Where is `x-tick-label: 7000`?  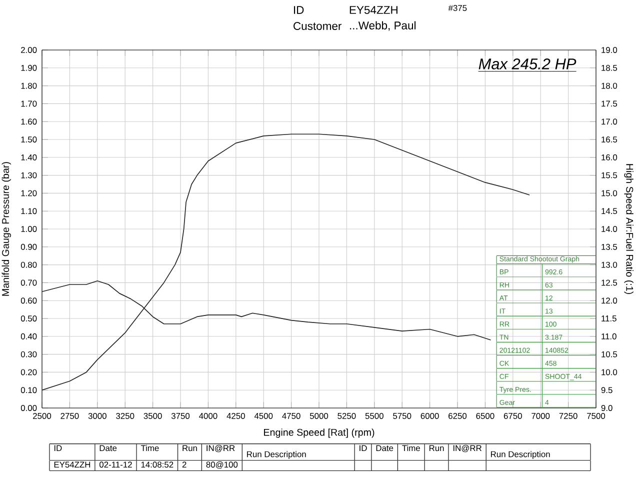
x-tick-label: 7000 is located at coordinates (541, 415).